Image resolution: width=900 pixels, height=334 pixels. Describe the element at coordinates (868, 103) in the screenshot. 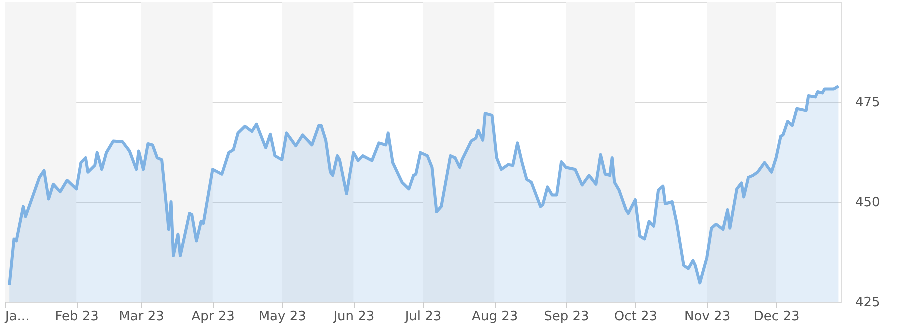

I see `y-tick-label: 475` at that location.